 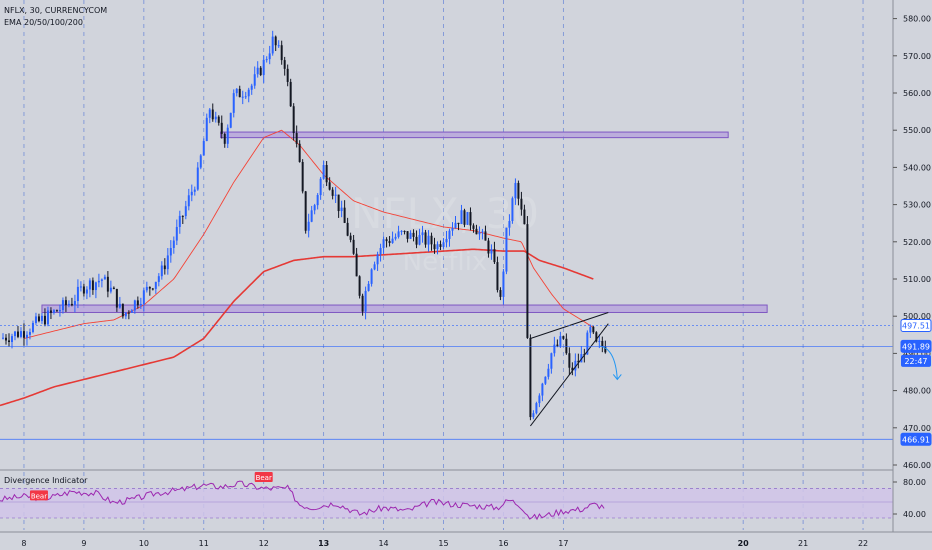 What do you see at coordinates (569, 375) in the screenshot?
I see `wedge-lower-trendline` at bounding box center [569, 375].